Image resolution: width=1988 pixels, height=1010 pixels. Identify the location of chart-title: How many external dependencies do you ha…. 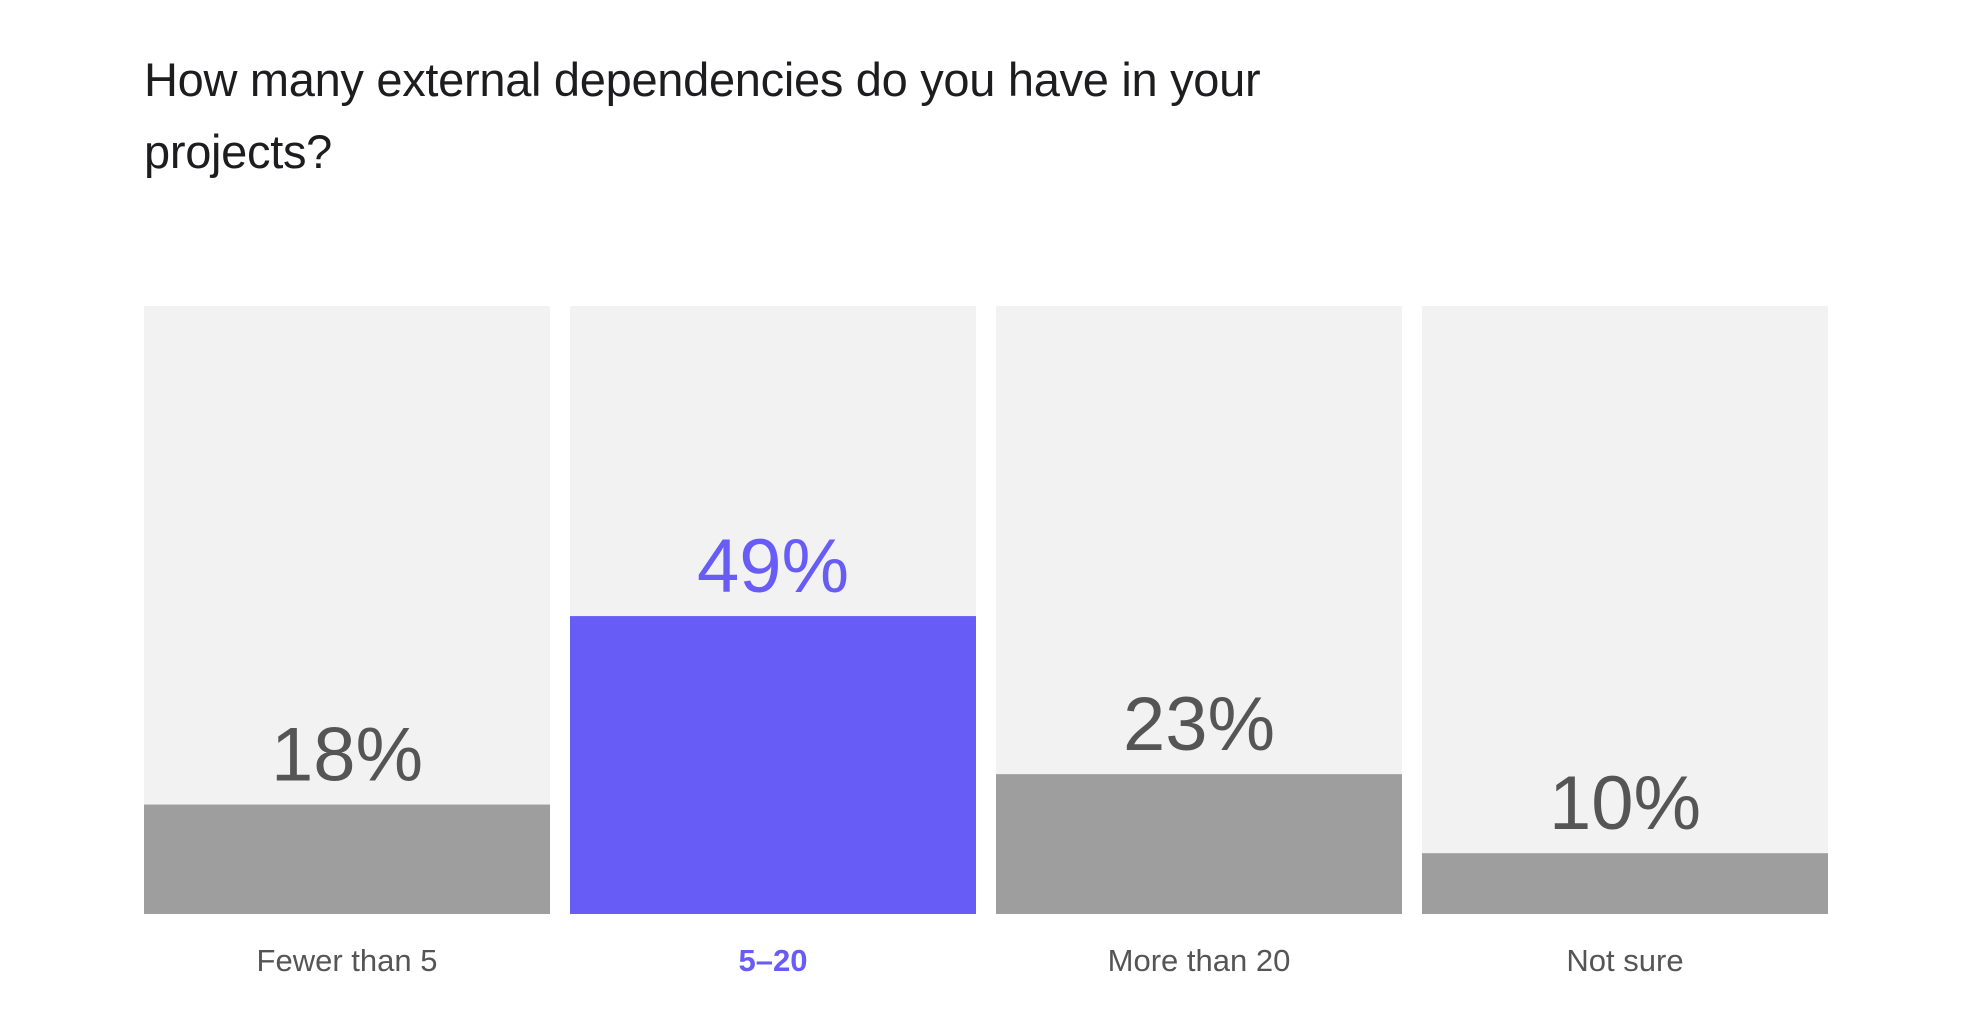
(702, 115).